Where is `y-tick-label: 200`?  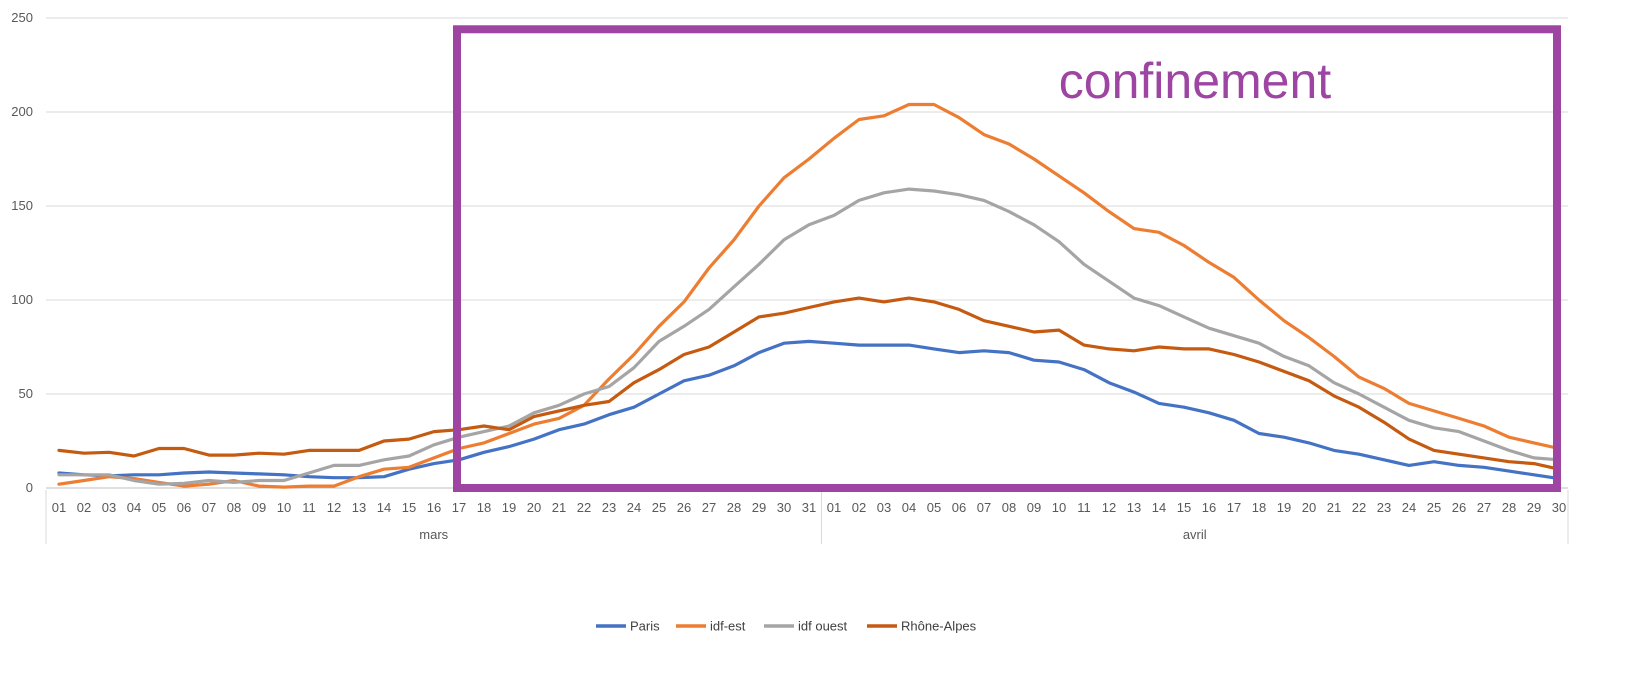
y-tick-label: 200 is located at coordinates (22, 111).